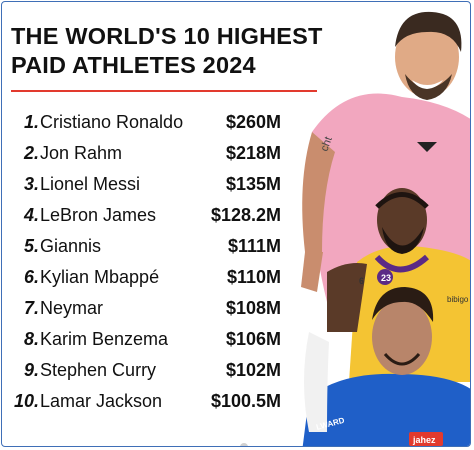  I want to click on athlete-name: Neymar, so click(72, 308).